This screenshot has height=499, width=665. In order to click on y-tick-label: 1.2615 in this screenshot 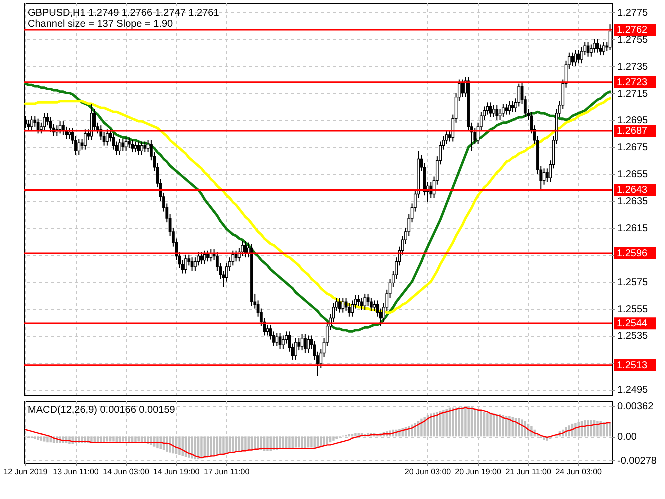, I will do `click(633, 228)`.